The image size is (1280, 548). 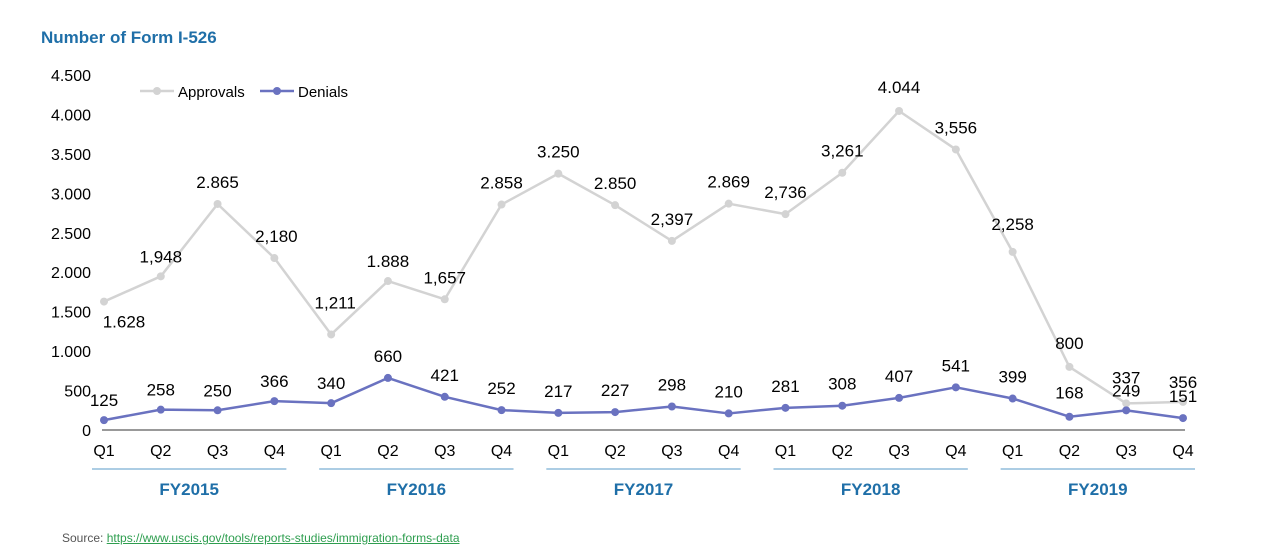 What do you see at coordinates (161, 390) in the screenshot?
I see `data-label-denials: 258` at bounding box center [161, 390].